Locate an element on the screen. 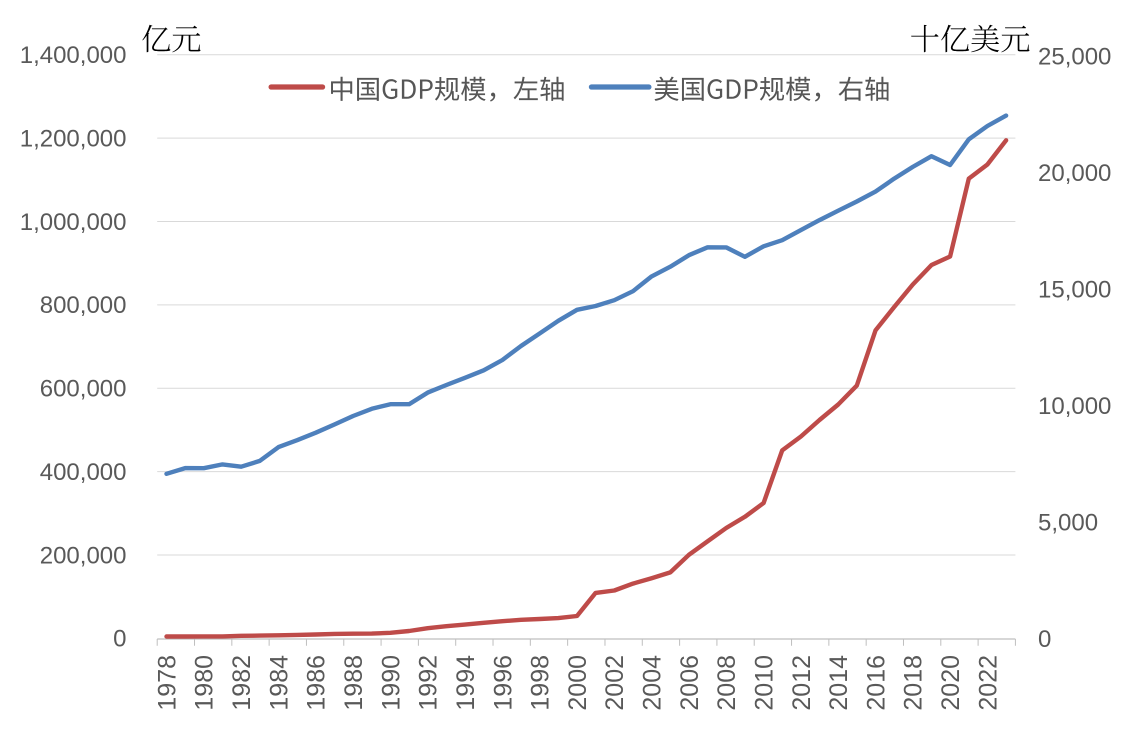 This screenshot has height=741, width=1128. svg-text: 400,000 is located at coordinates (83, 472).